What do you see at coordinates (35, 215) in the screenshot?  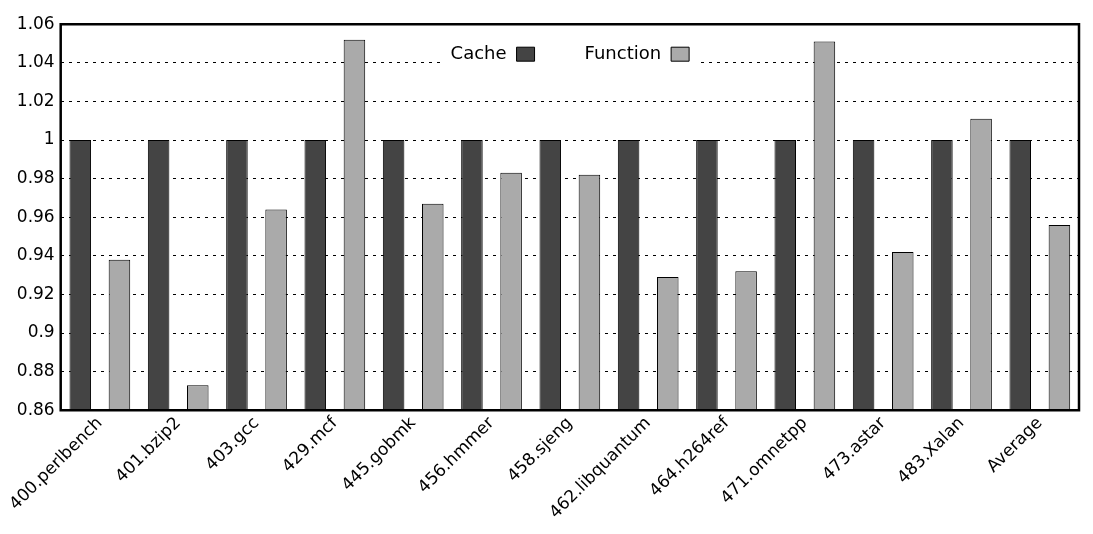 I see `y-tick-label: 0.96` at bounding box center [35, 215].